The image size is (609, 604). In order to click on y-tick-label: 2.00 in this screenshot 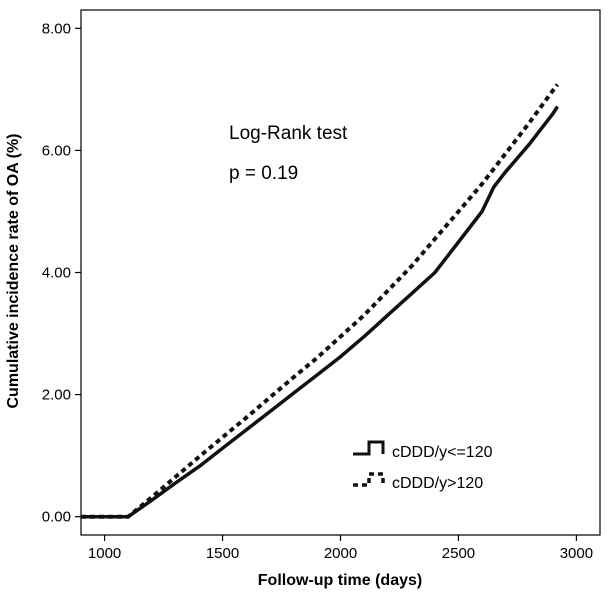, I will do `click(56, 395)`.